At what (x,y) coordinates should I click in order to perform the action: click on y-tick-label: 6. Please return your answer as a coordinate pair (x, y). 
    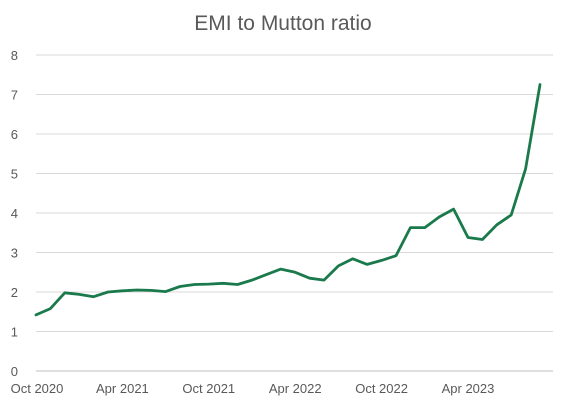
    Looking at the image, I should click on (14, 134).